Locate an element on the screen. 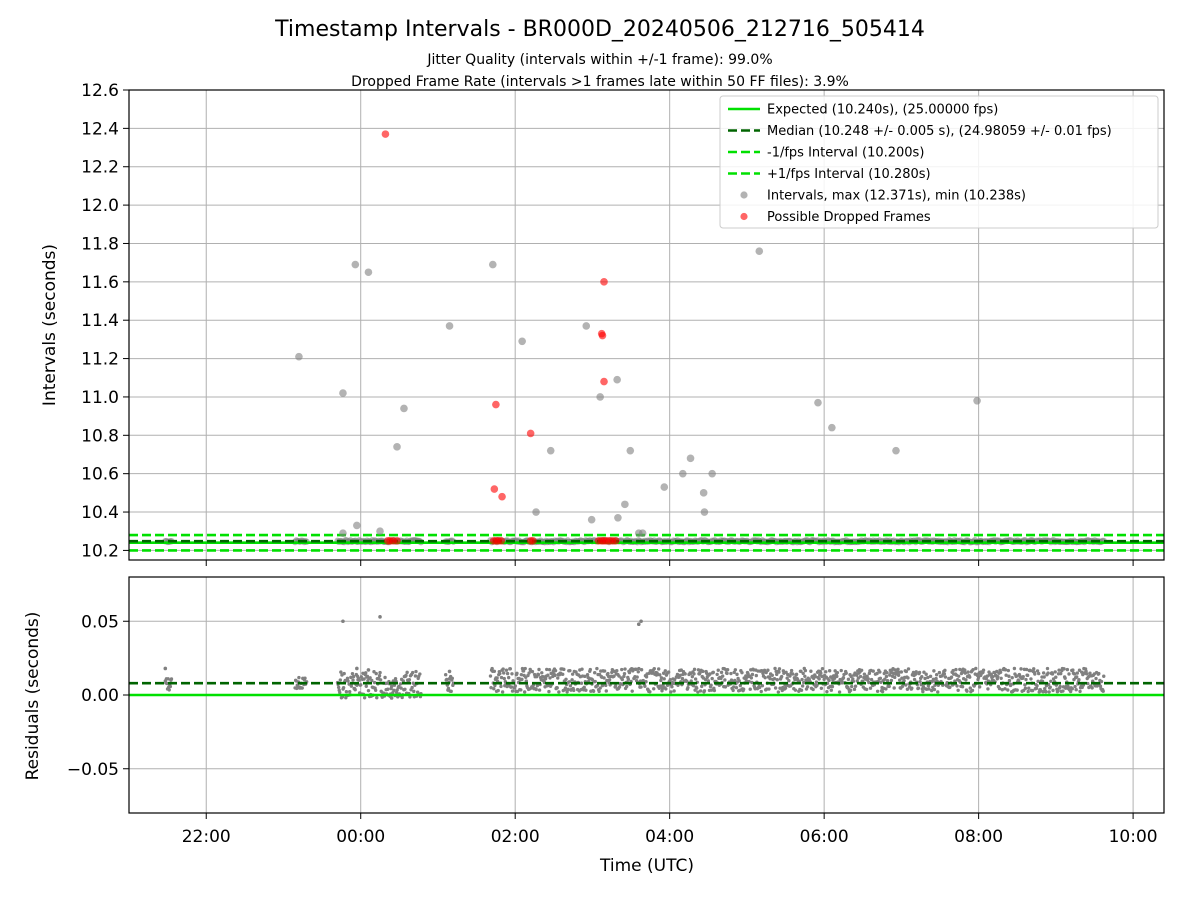 The image size is (1200, 900). ytick-label-intervals-8: 11.8 is located at coordinates (100, 244).